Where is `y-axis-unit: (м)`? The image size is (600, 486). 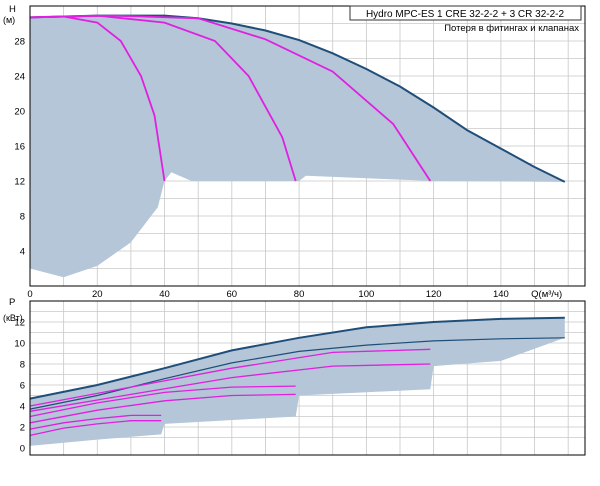 y-axis-unit: (м) is located at coordinates (9, 20).